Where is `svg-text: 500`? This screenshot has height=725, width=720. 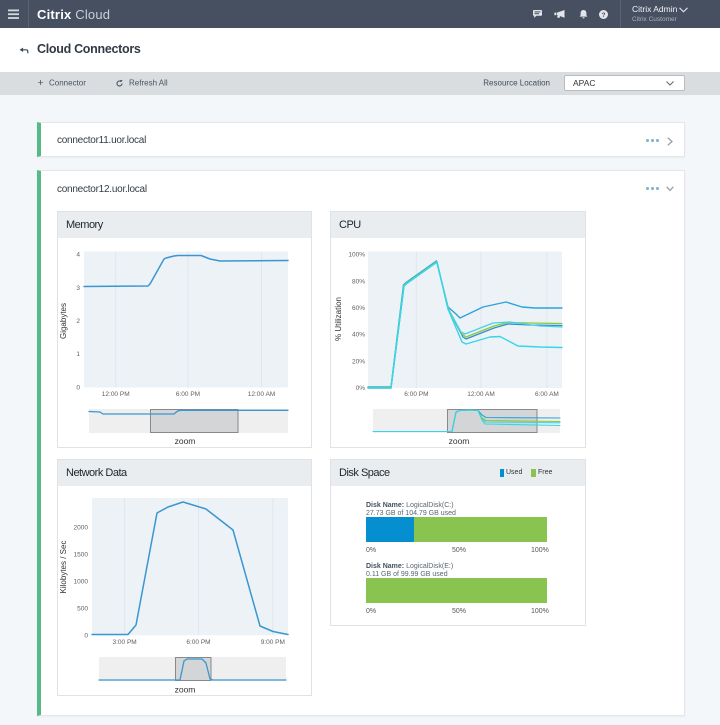
svg-text: 500 is located at coordinates (82, 608).